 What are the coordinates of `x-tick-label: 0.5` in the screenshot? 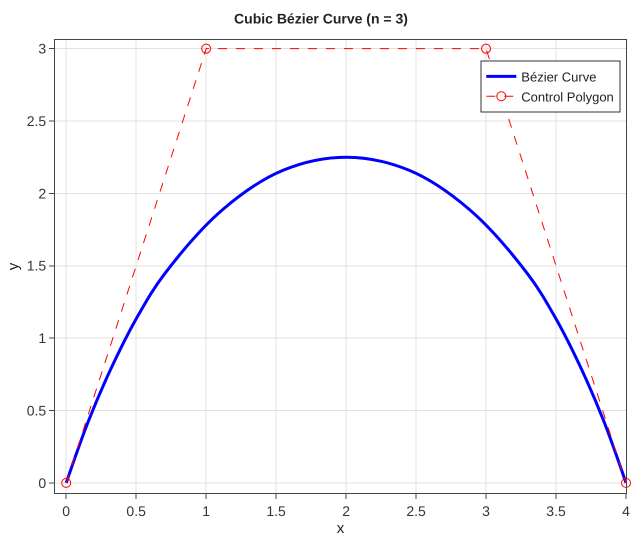 It's located at (136, 510).